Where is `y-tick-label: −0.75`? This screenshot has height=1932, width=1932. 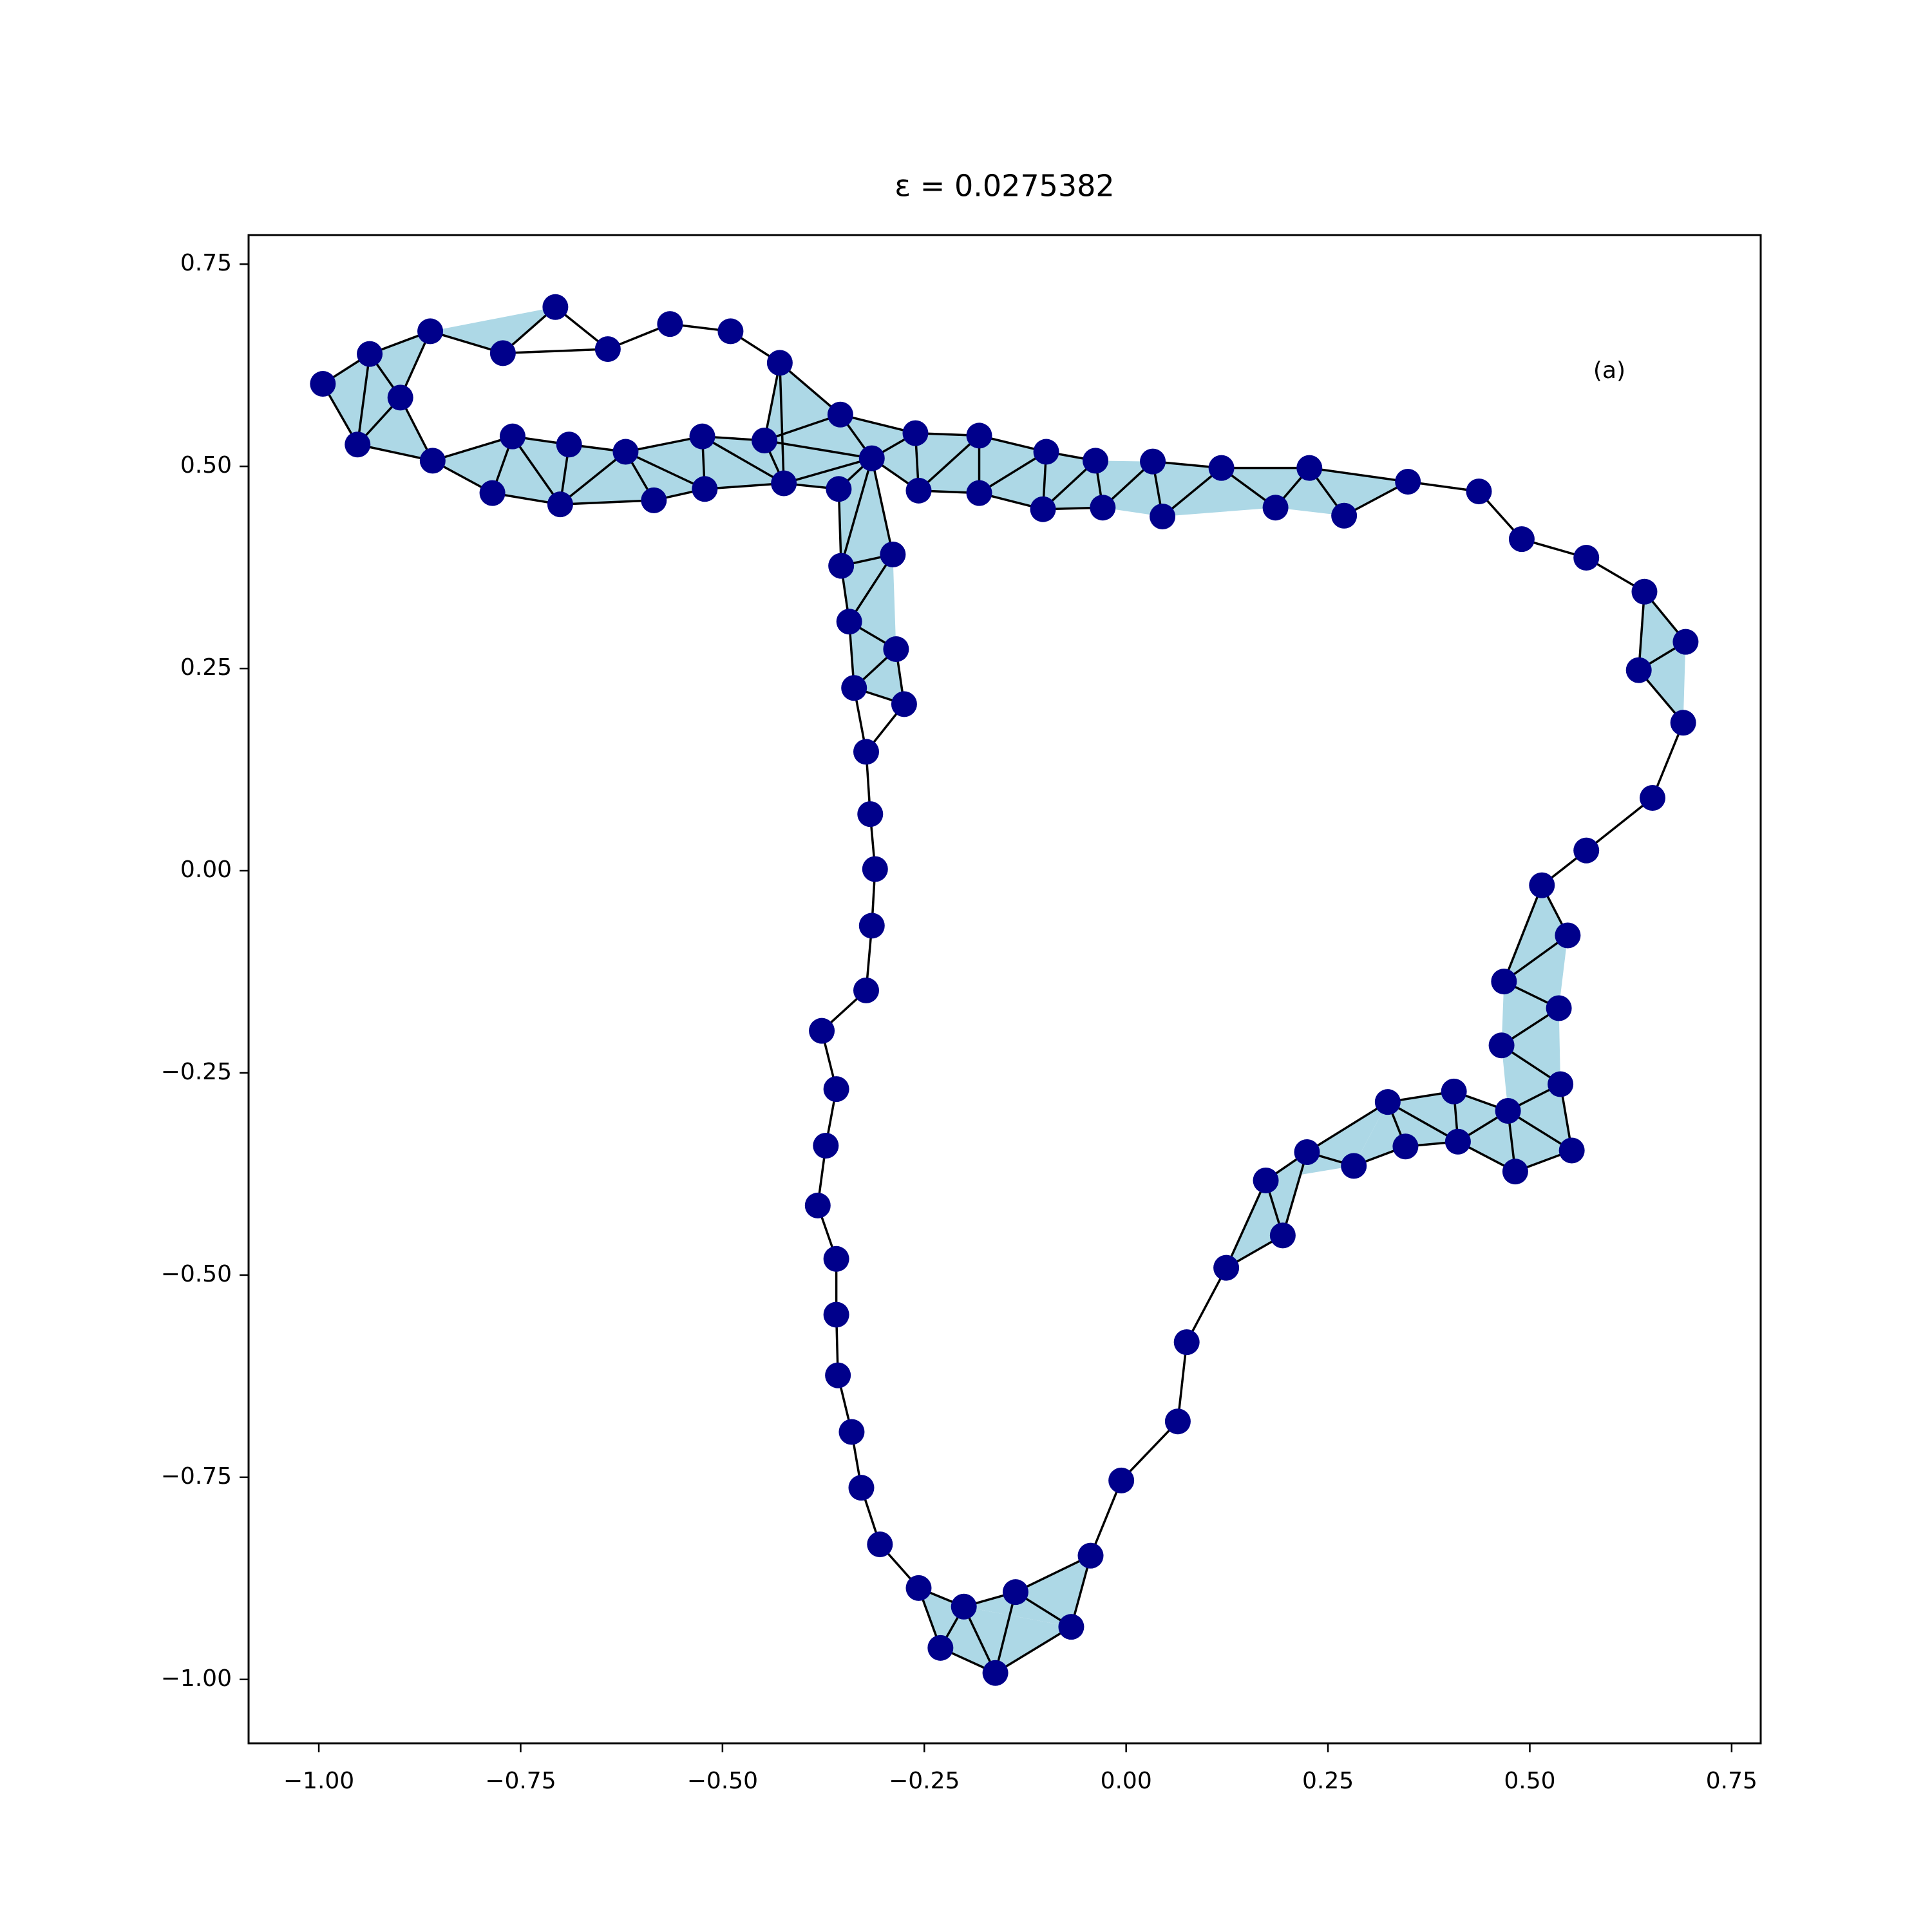
y-tick-label: −0.75 is located at coordinates (197, 1477).